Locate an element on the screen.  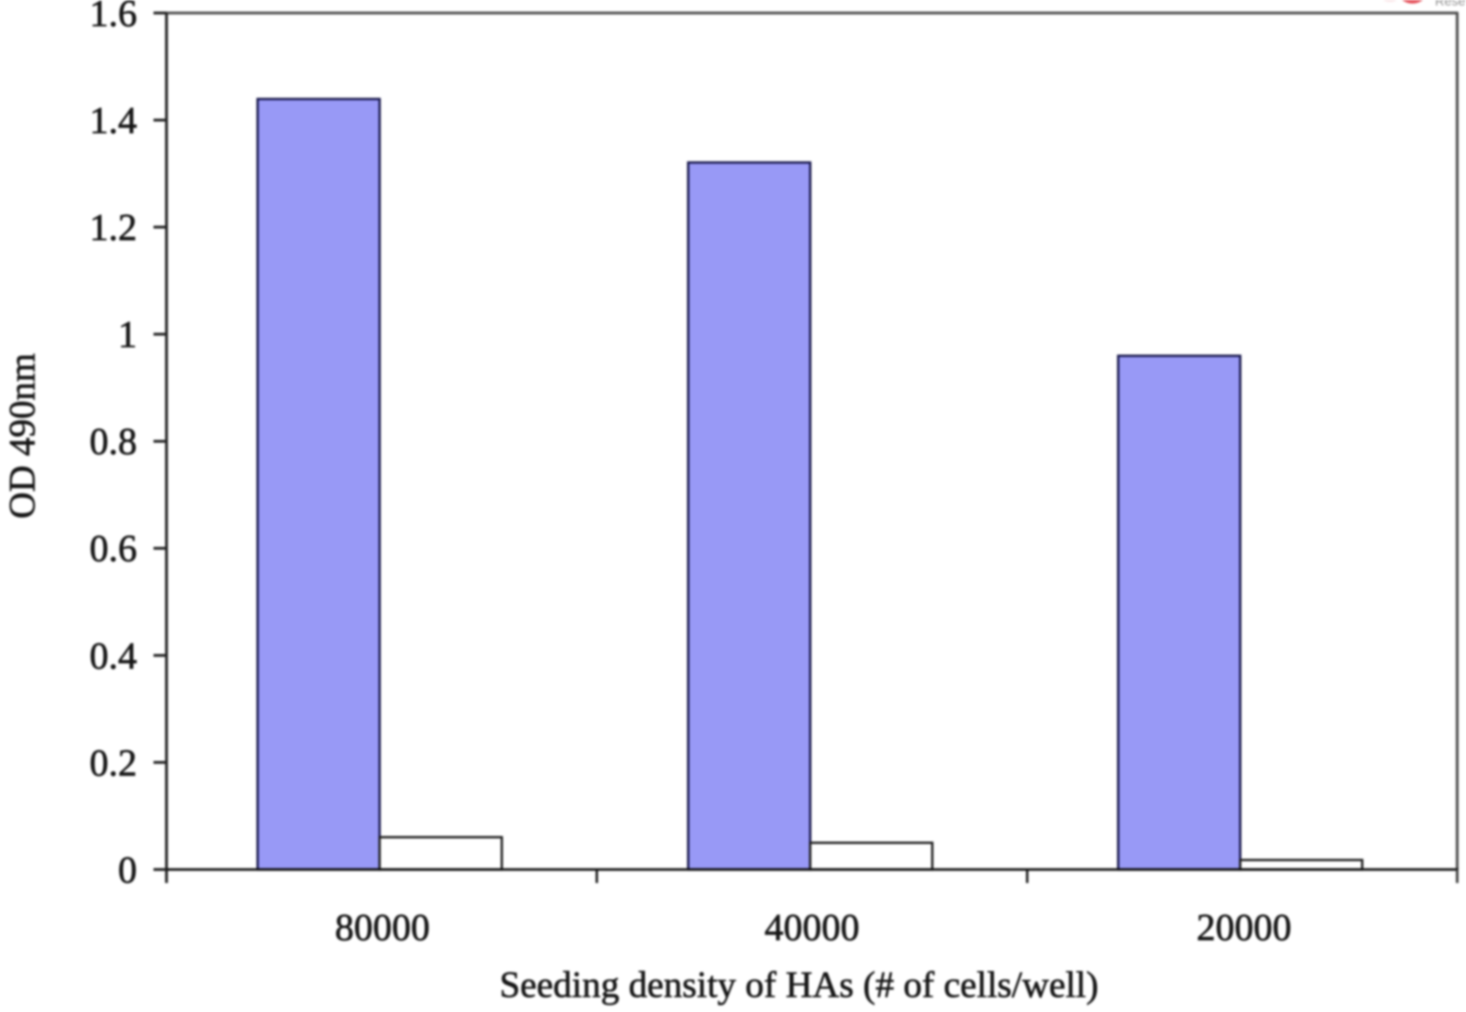
svg-text: 0.6 is located at coordinates (114, 549).